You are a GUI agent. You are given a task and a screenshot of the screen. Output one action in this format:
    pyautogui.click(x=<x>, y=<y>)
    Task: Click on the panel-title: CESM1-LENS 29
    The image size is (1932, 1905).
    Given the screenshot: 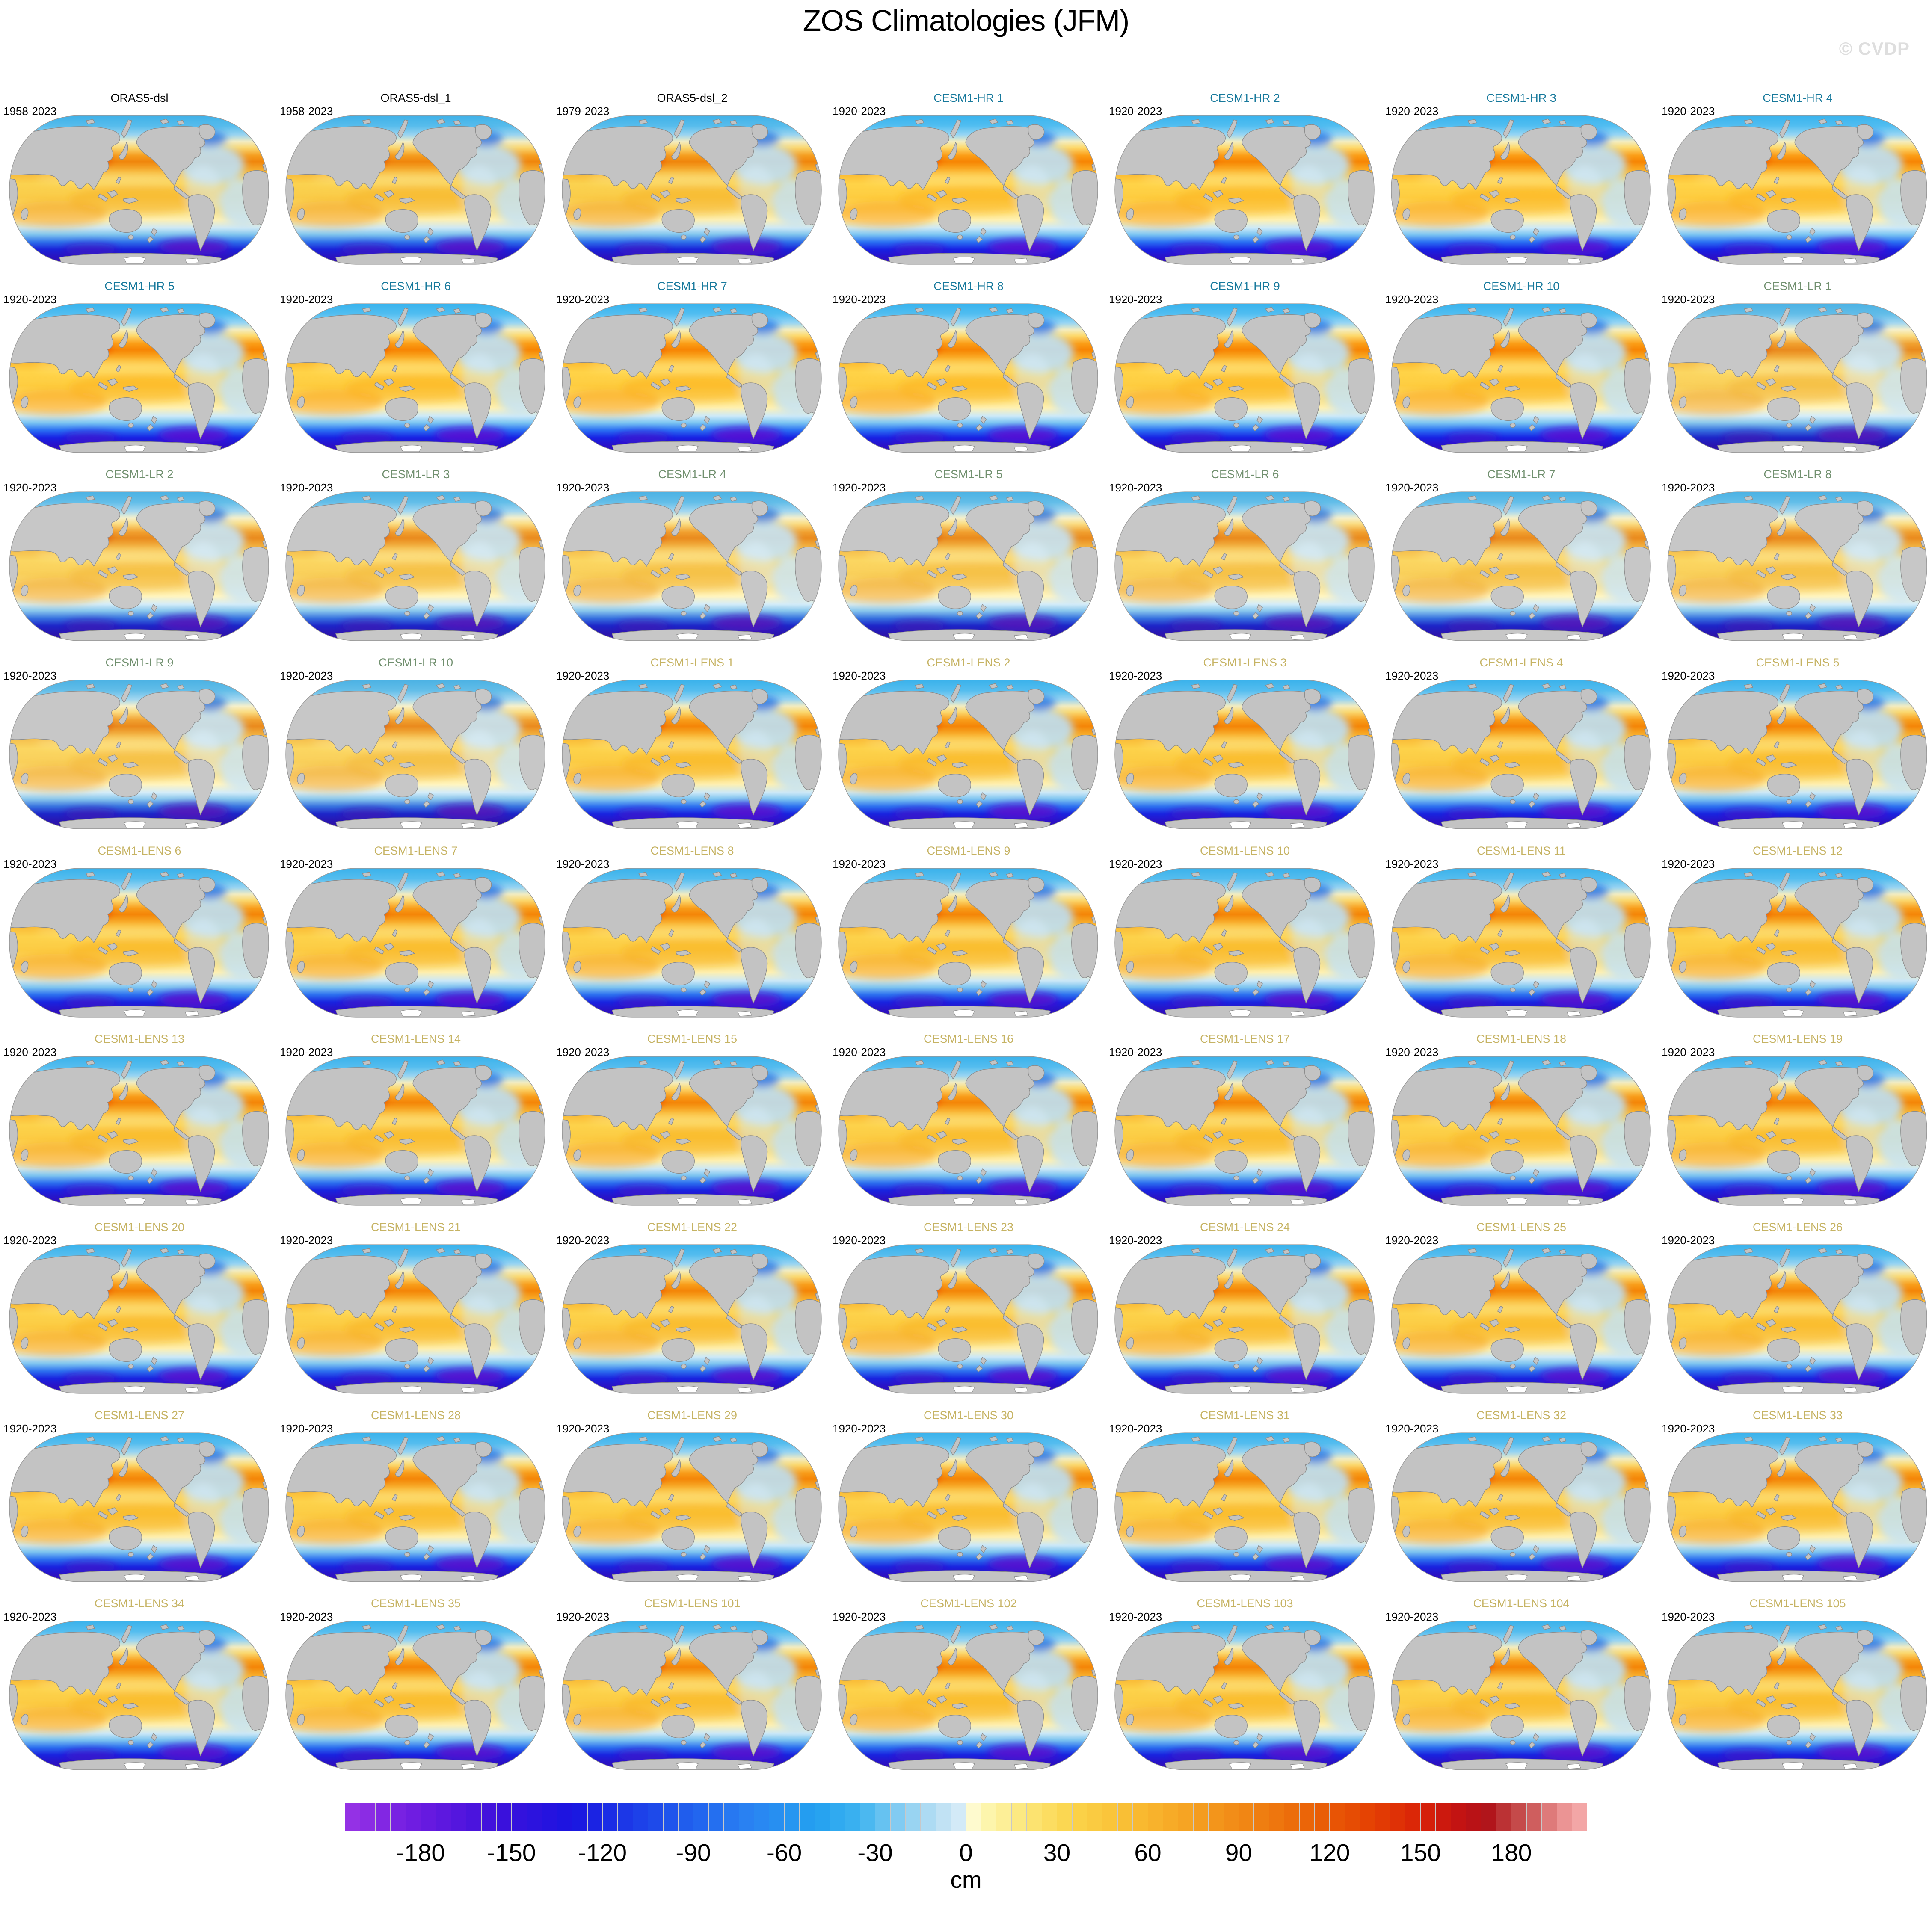 What is the action you would take?
    pyautogui.click(x=692, y=1415)
    